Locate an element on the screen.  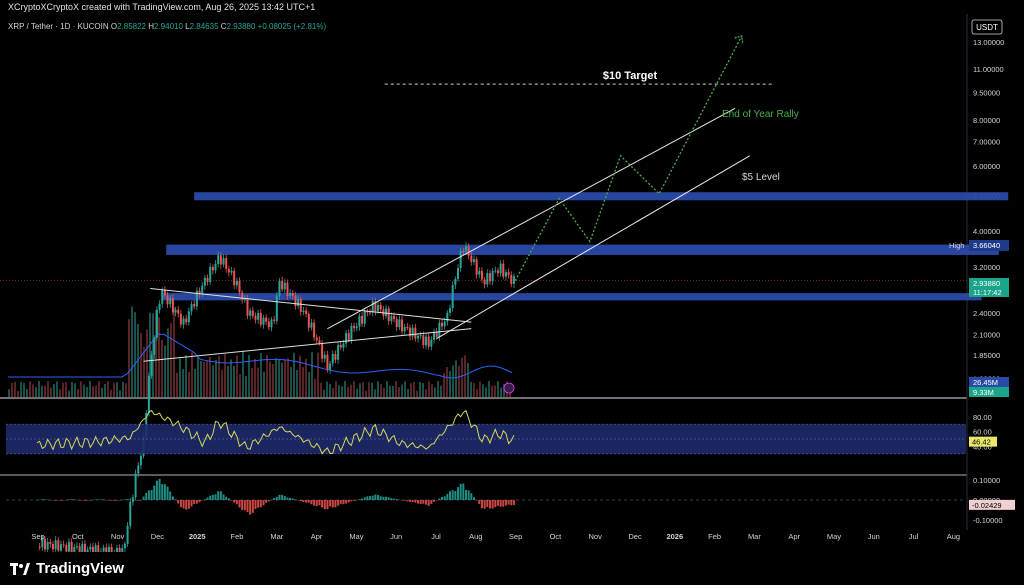
price-tick-4: 7.00000 is located at coordinates (986, 141).